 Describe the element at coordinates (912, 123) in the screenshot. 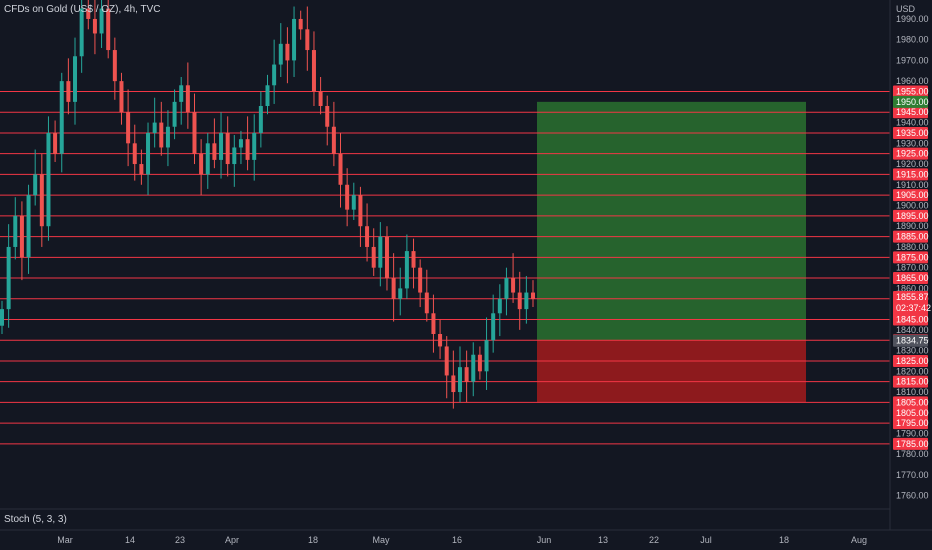

I see `price-tick-label: 1940.00` at that location.